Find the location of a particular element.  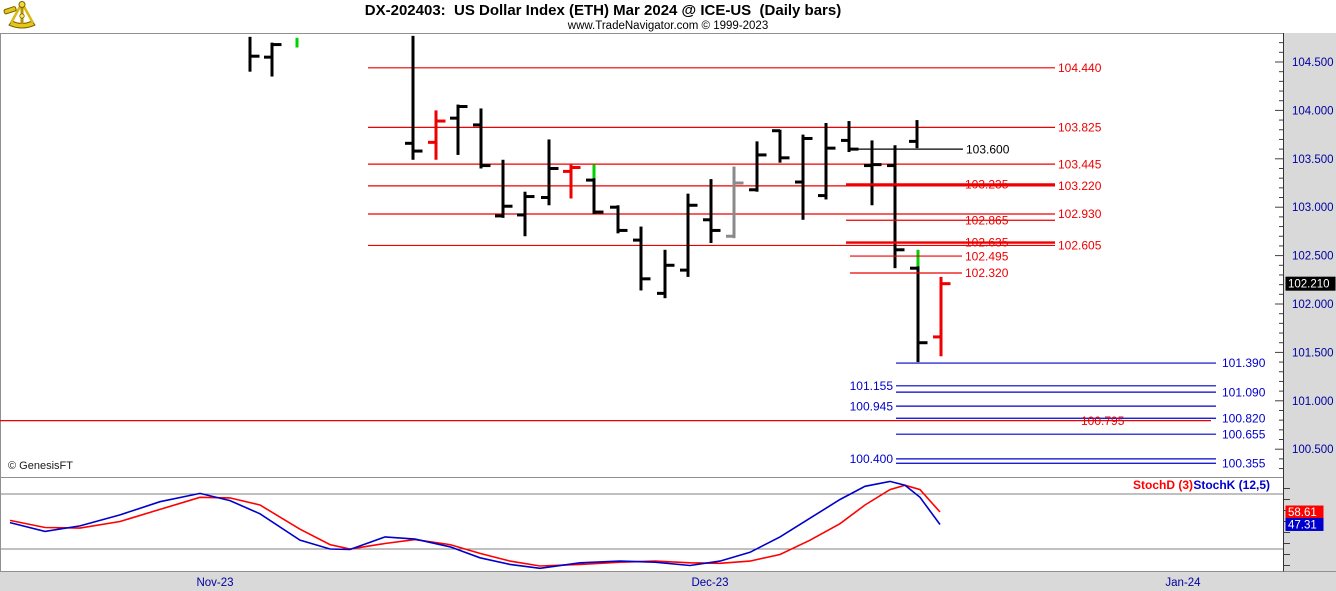

price-level-label-red: 104.440 is located at coordinates (1080, 68).